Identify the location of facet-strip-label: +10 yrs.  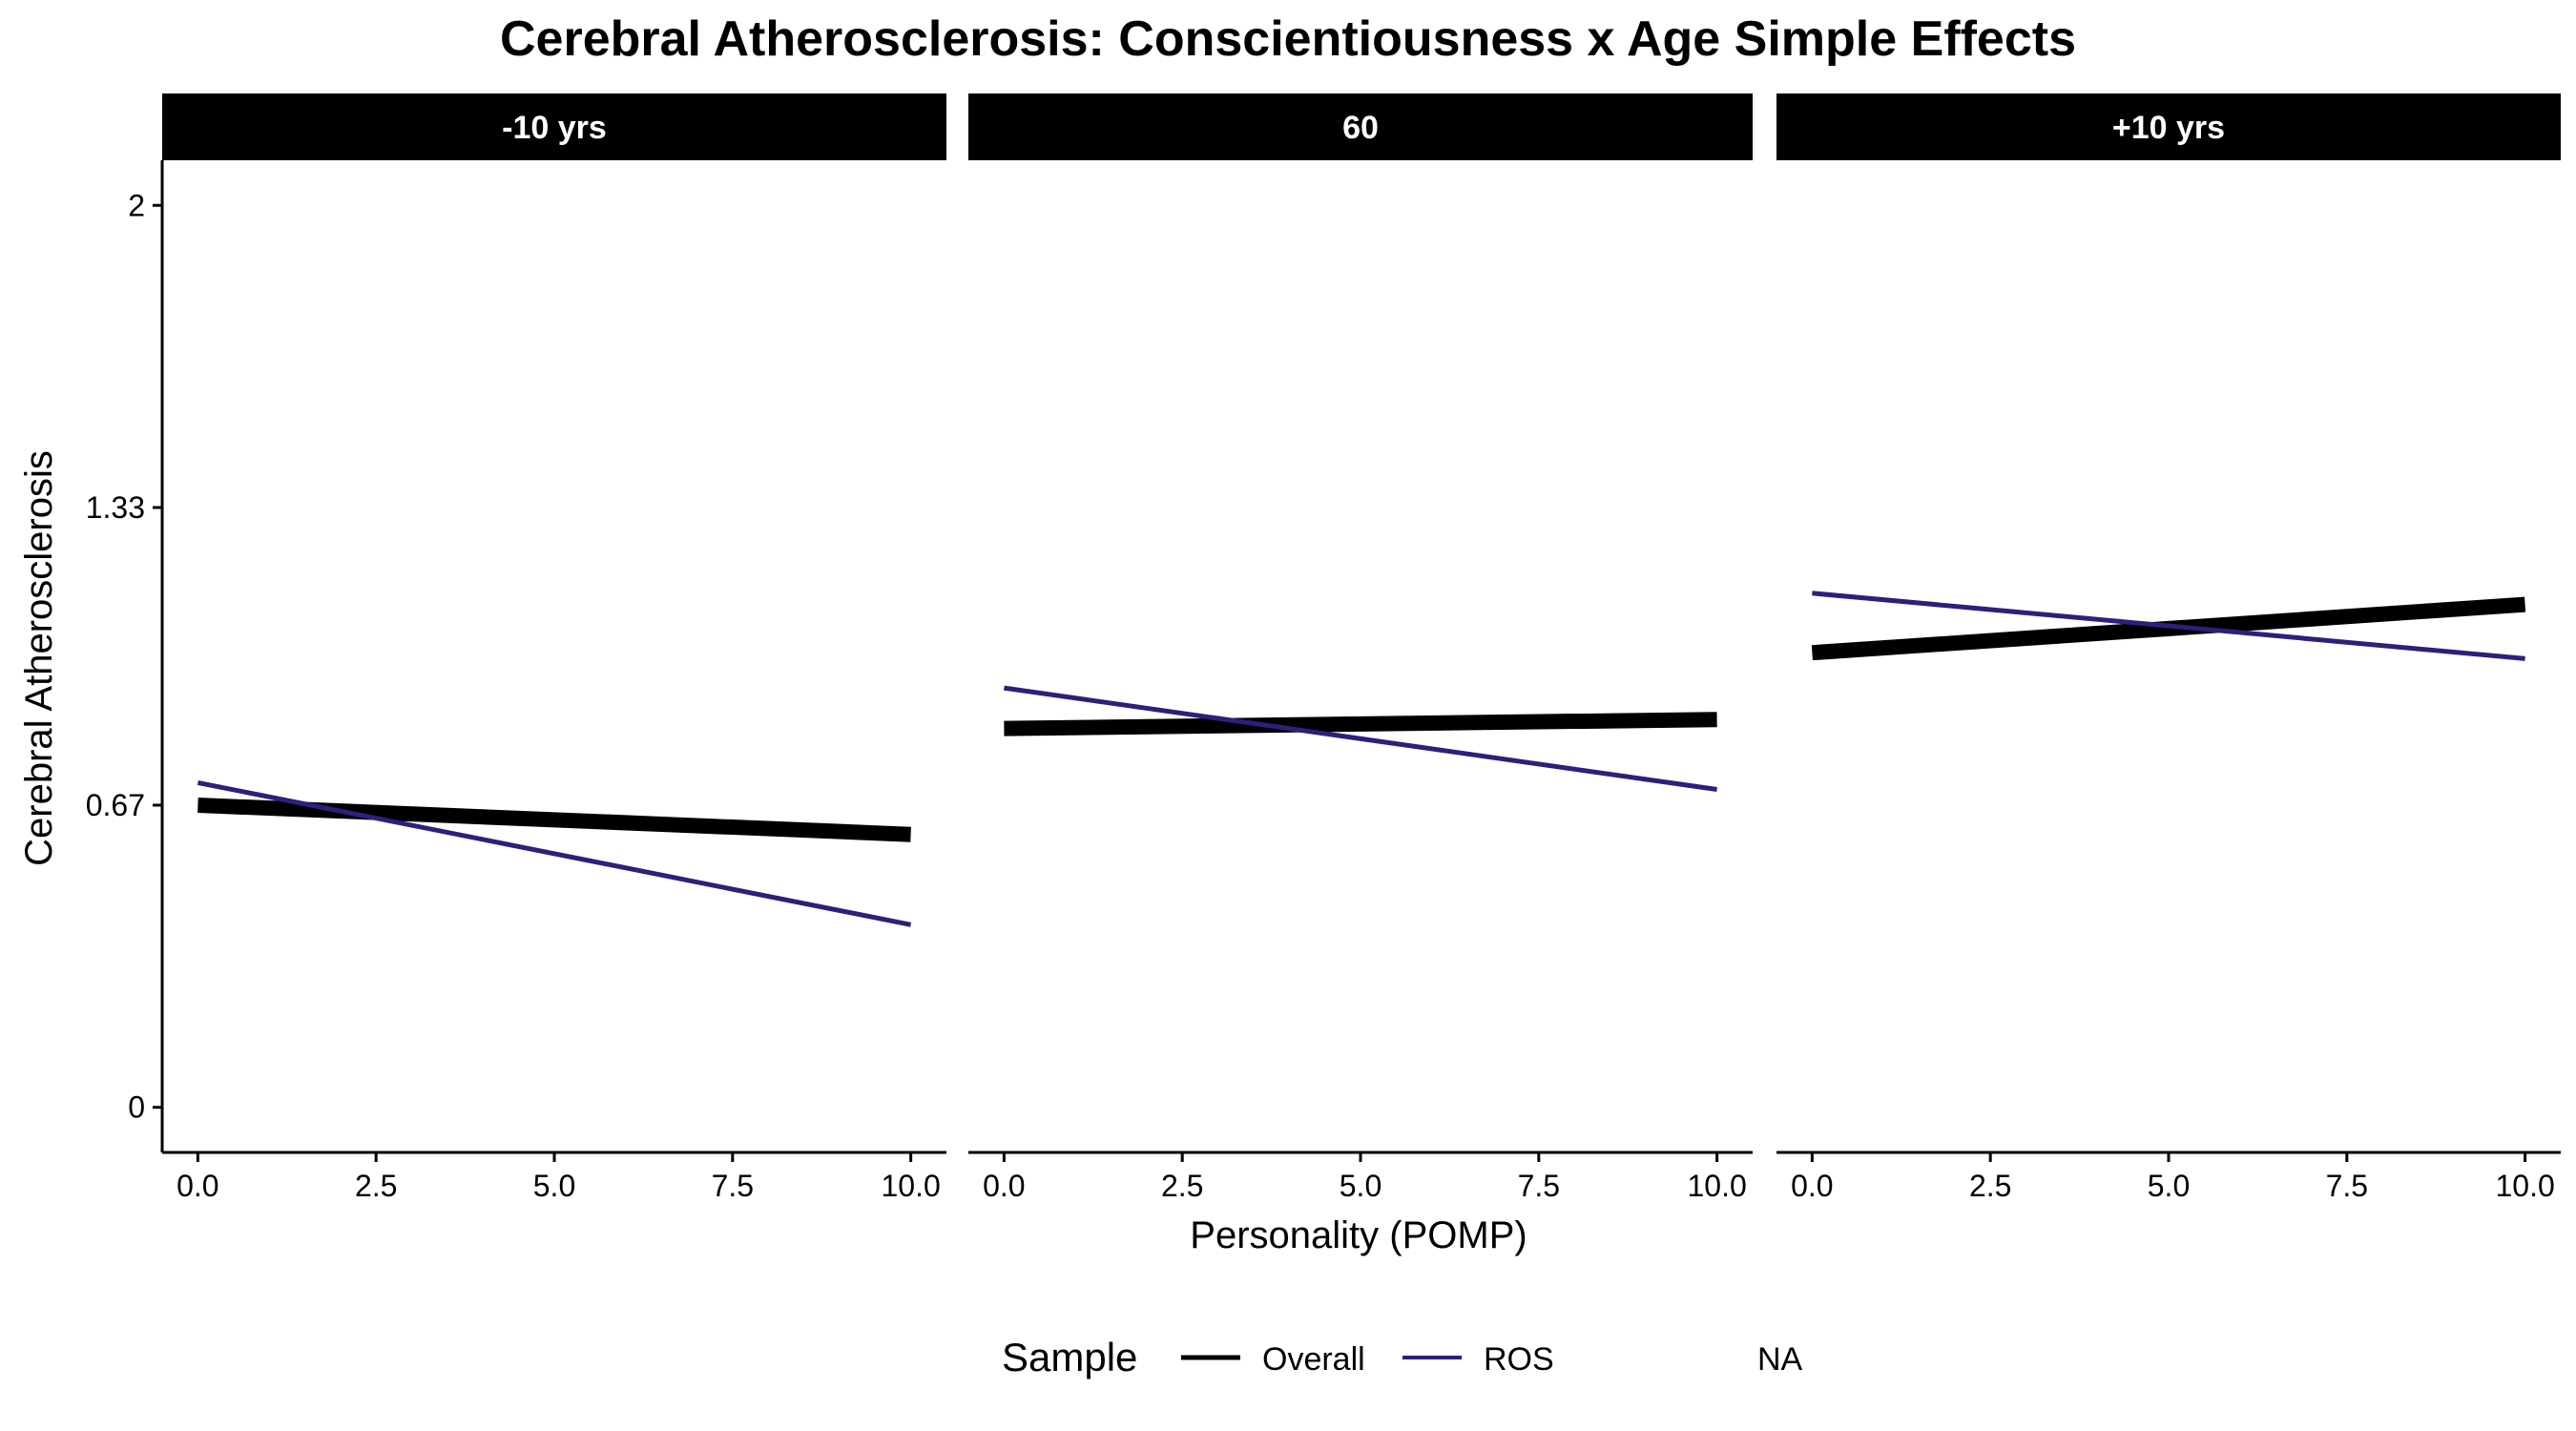
(2168, 128).